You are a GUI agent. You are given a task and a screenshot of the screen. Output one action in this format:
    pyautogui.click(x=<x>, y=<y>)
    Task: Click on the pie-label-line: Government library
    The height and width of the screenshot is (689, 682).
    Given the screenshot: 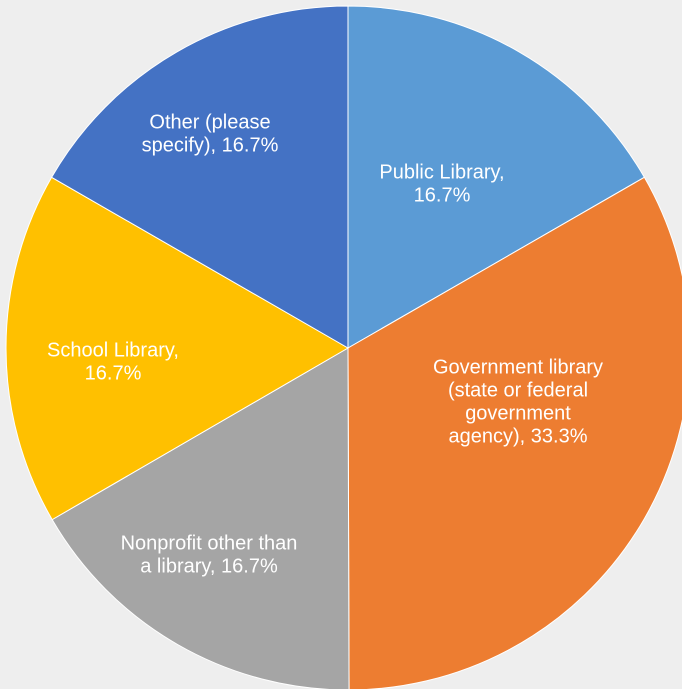 What is the action you would take?
    pyautogui.click(x=518, y=368)
    